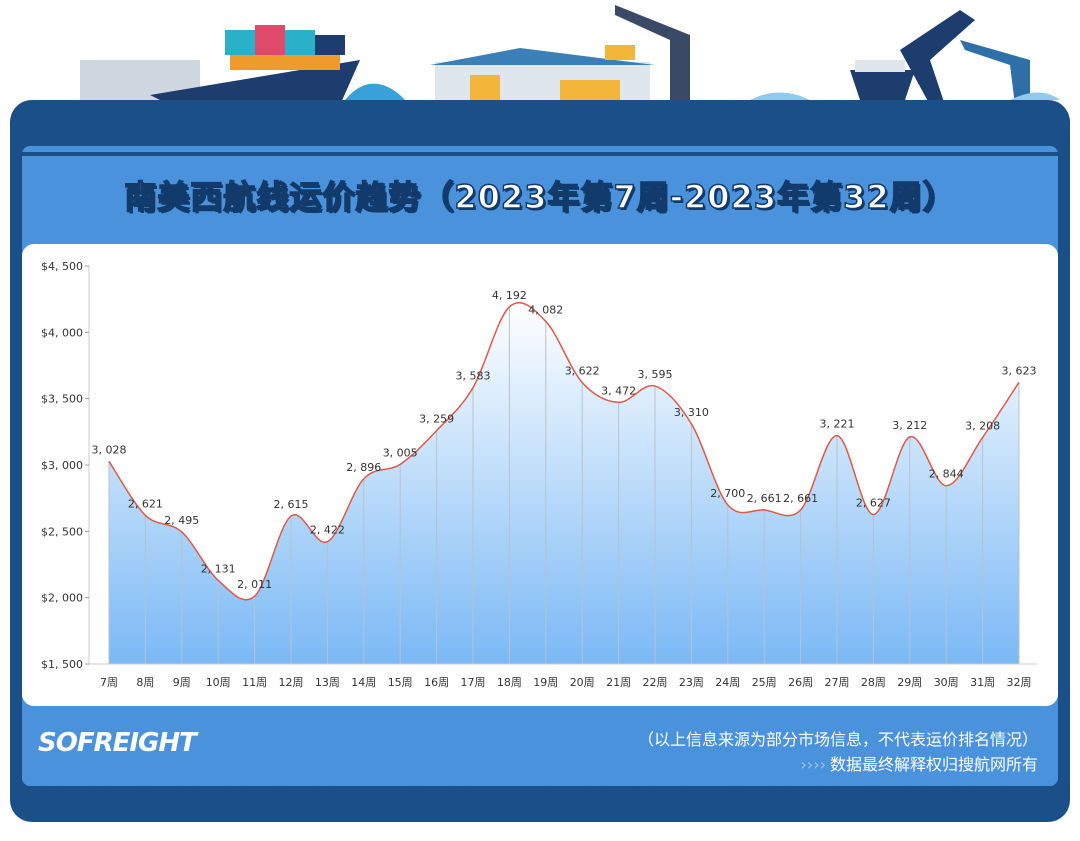  What do you see at coordinates (909, 425) in the screenshot?
I see `data-label: 3, 212` at bounding box center [909, 425].